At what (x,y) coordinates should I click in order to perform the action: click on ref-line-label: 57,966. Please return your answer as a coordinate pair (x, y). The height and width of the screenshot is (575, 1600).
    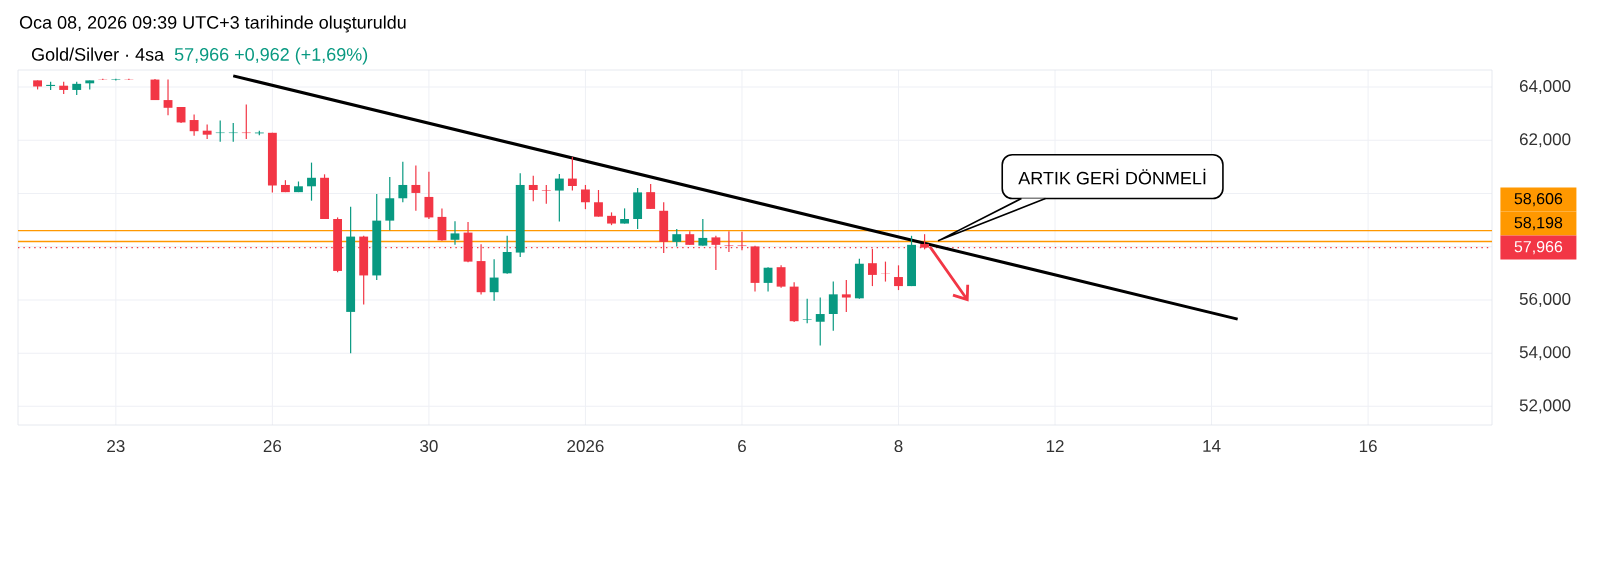
    Looking at the image, I should click on (1538, 248).